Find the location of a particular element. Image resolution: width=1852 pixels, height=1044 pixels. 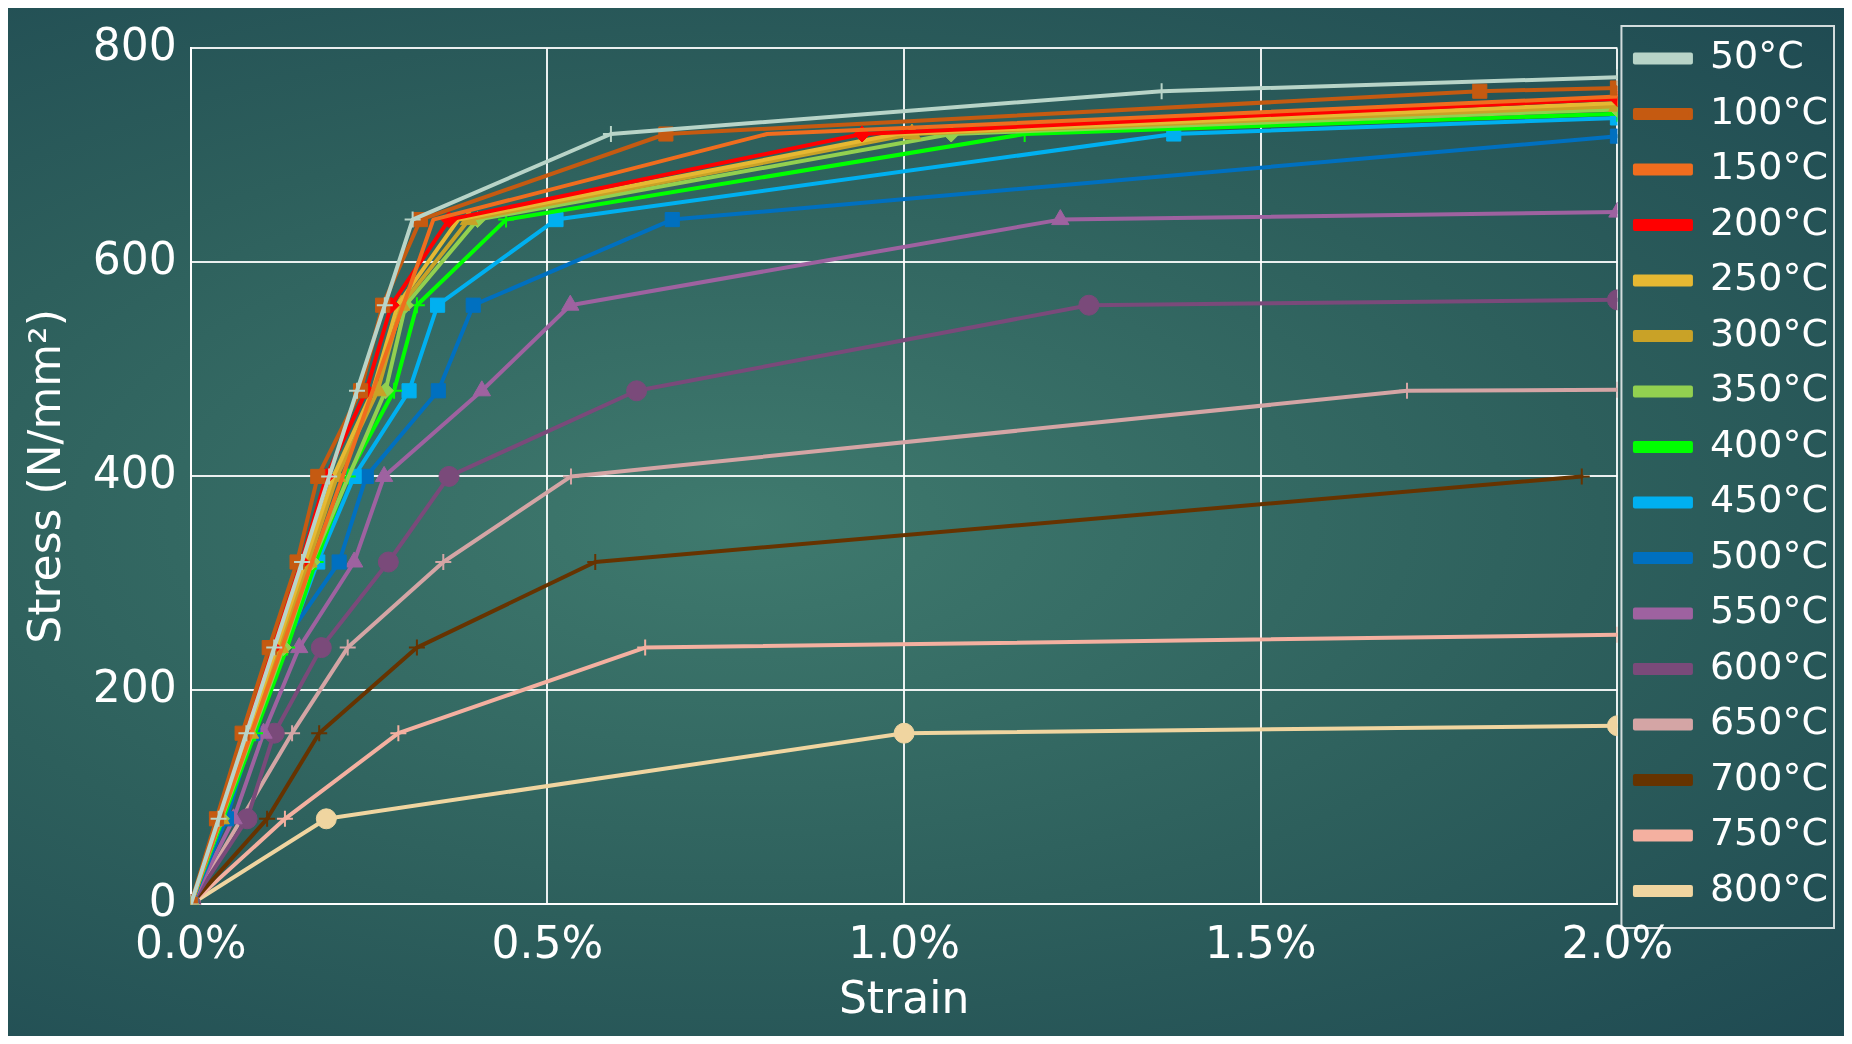

y-tick-label: 600 is located at coordinates (134, 258).